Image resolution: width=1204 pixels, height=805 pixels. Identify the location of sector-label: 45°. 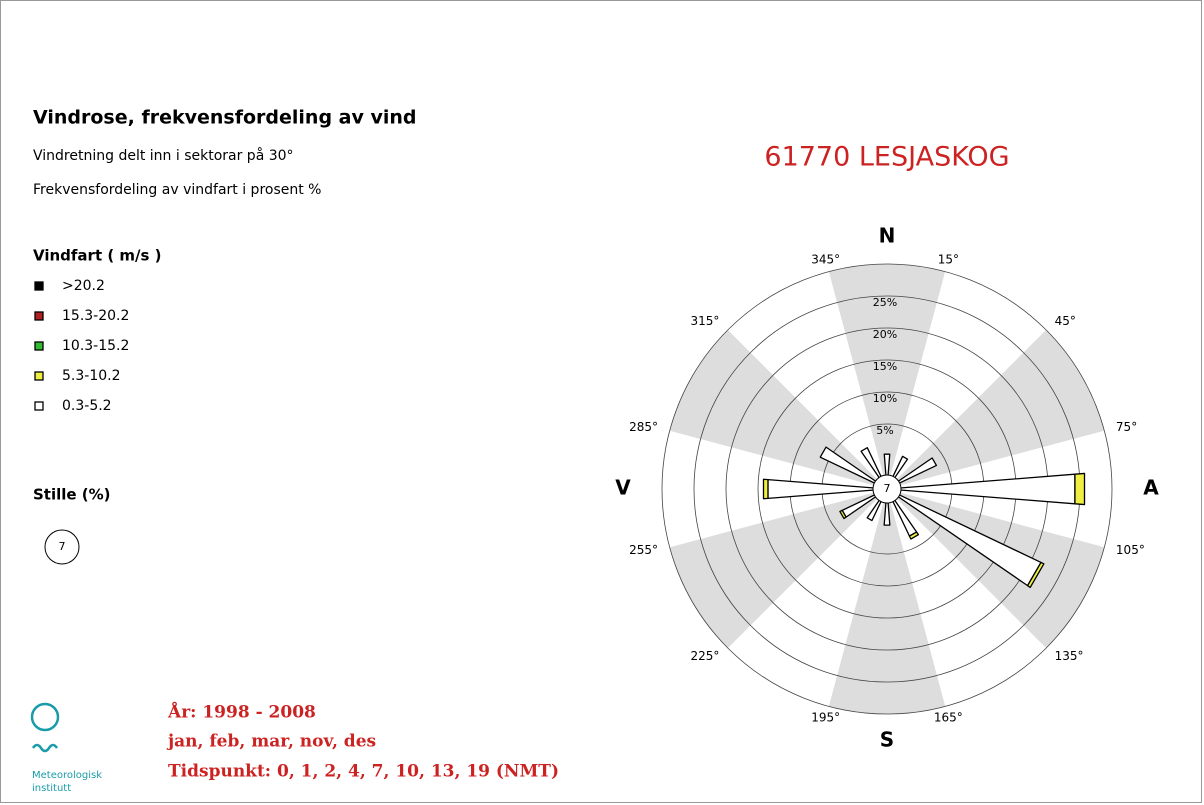
(1065, 321).